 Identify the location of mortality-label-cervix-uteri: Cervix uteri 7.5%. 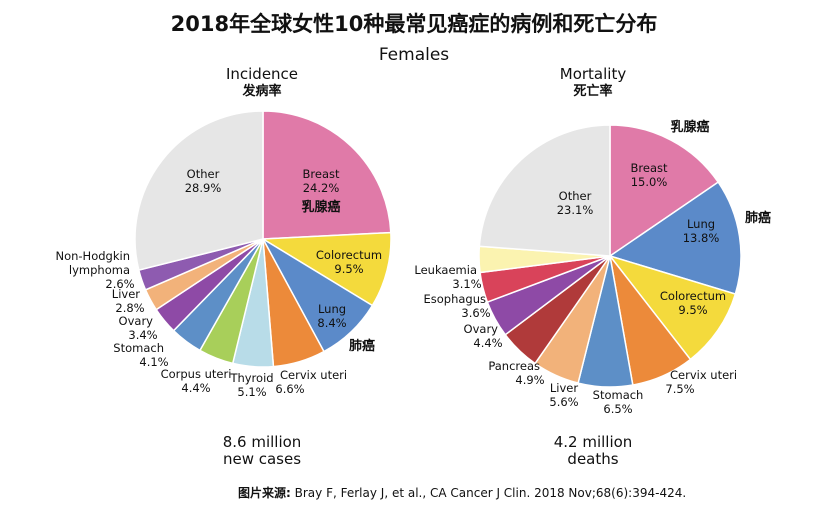
(701, 382).